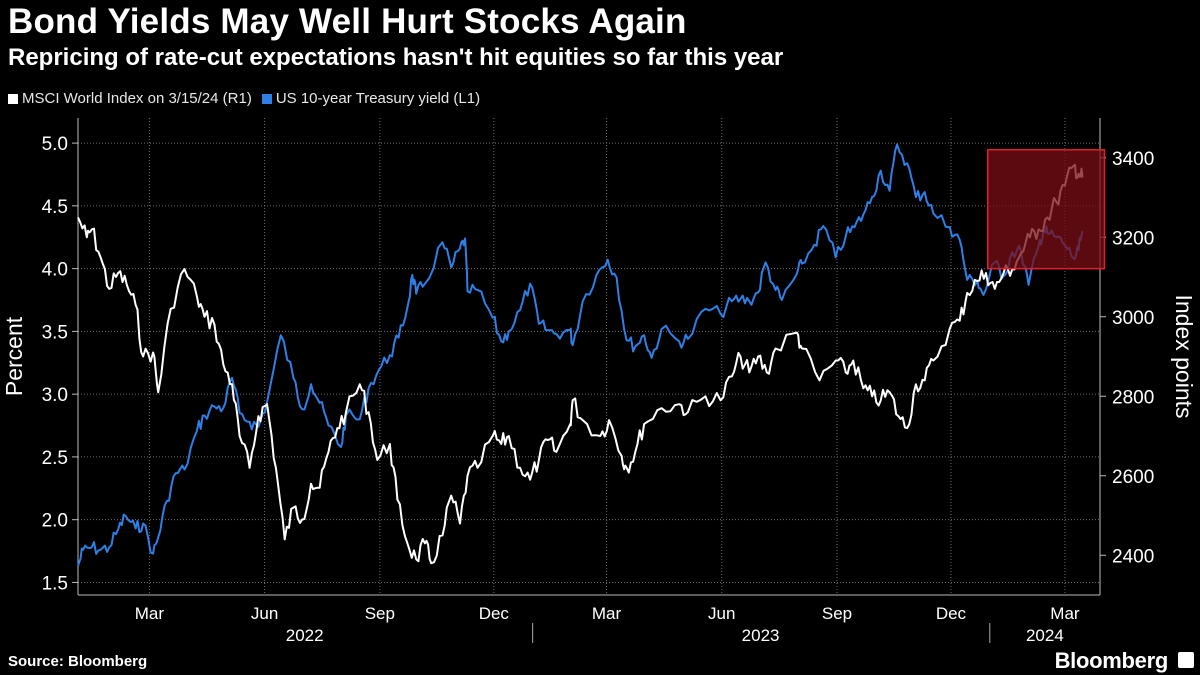  Describe the element at coordinates (55, 395) in the screenshot. I see `left-tick-label: 3.0` at that location.